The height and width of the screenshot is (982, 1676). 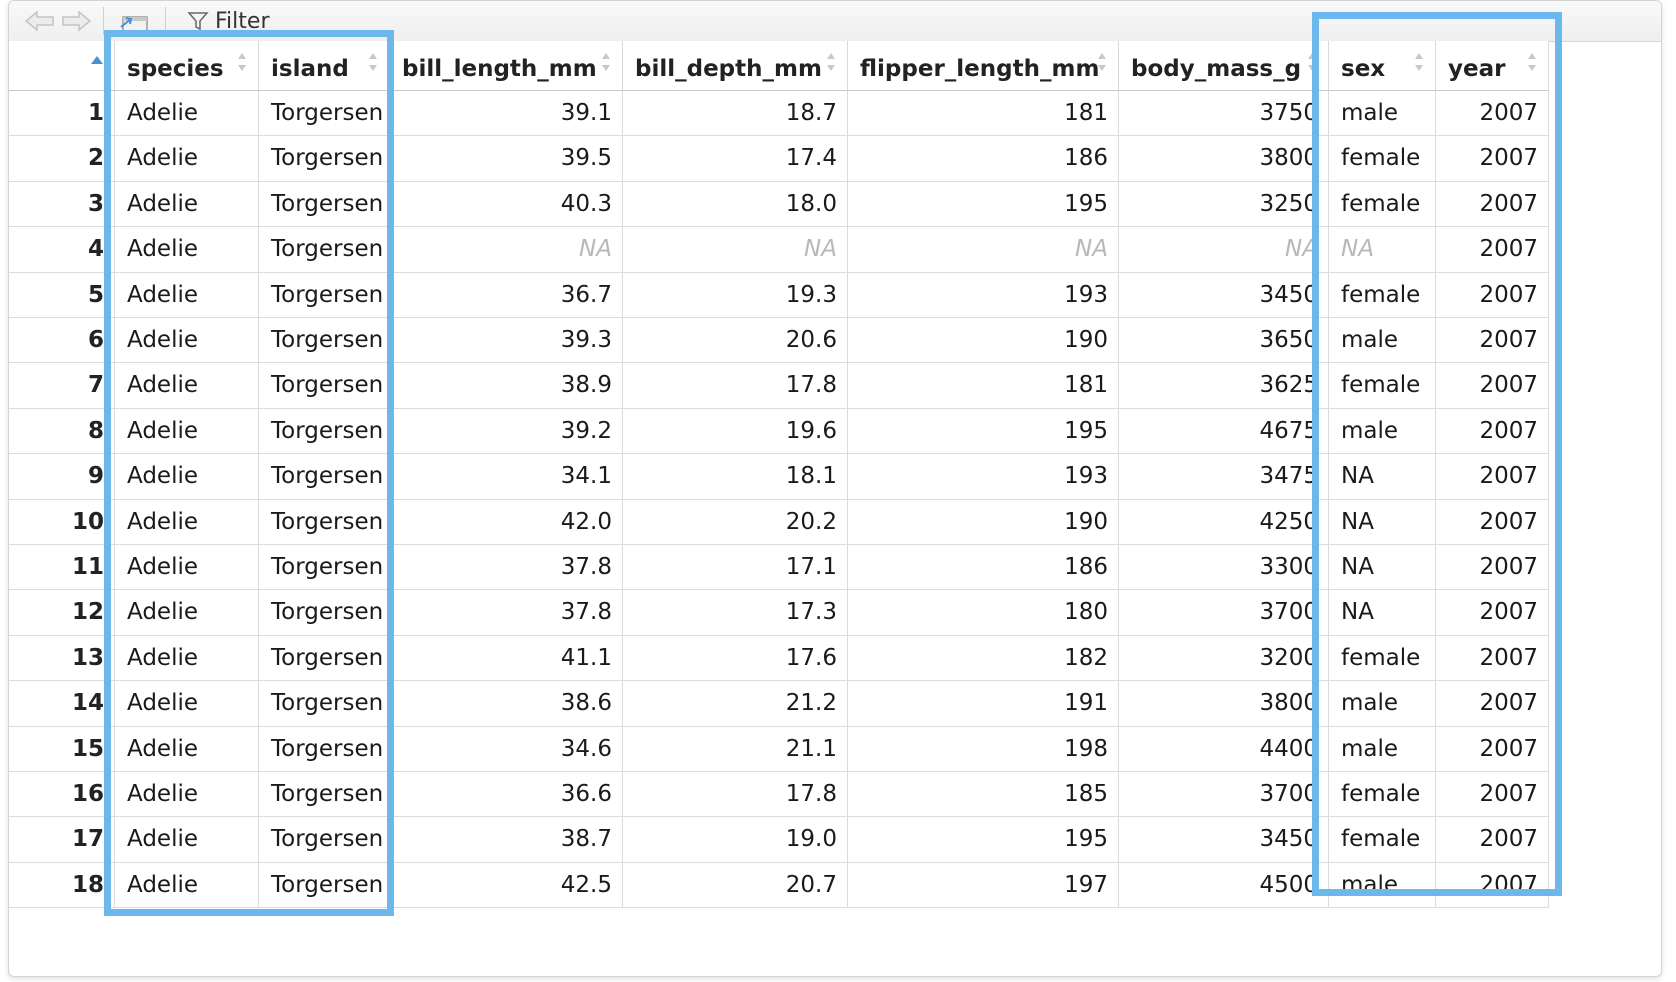 What do you see at coordinates (1224, 114) in the screenshot?
I see `table-cell-body-mass-g: 3750` at bounding box center [1224, 114].